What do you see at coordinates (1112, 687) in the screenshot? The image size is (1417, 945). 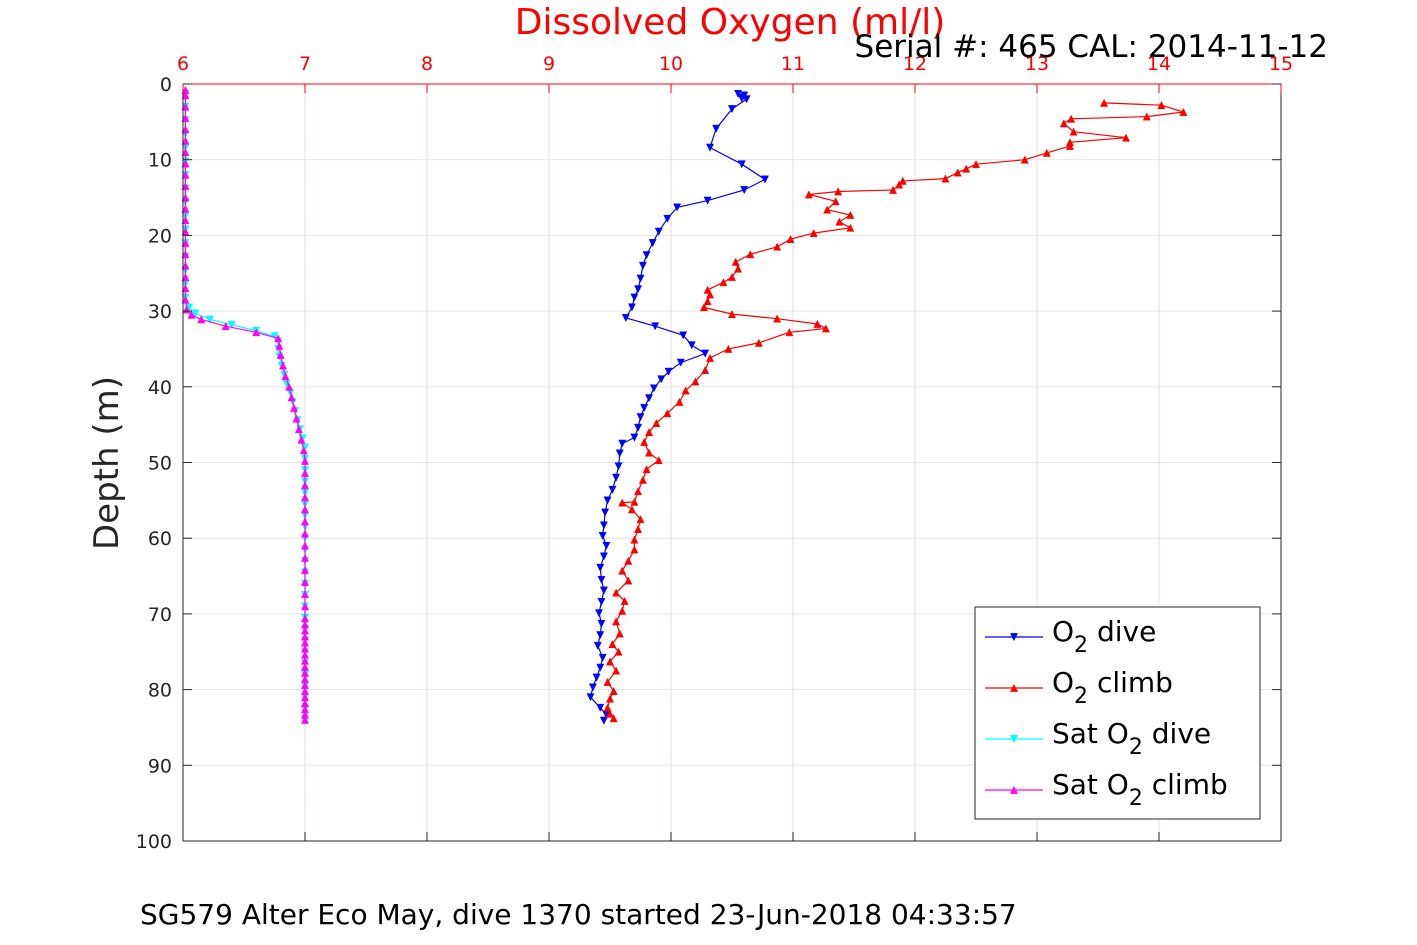 I see `legend-label: O2 climb` at bounding box center [1112, 687].